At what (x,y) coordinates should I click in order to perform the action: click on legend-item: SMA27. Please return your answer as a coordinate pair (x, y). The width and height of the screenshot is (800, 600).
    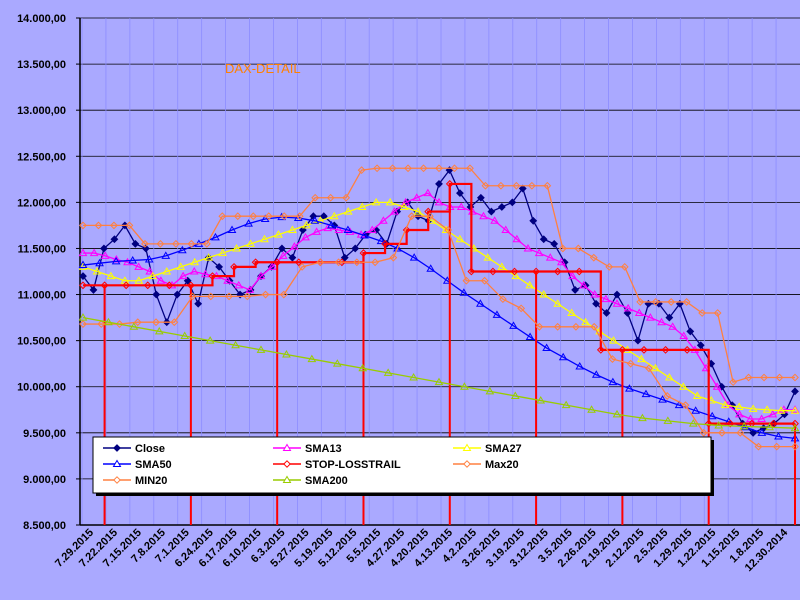
    Looking at the image, I should click on (487, 449).